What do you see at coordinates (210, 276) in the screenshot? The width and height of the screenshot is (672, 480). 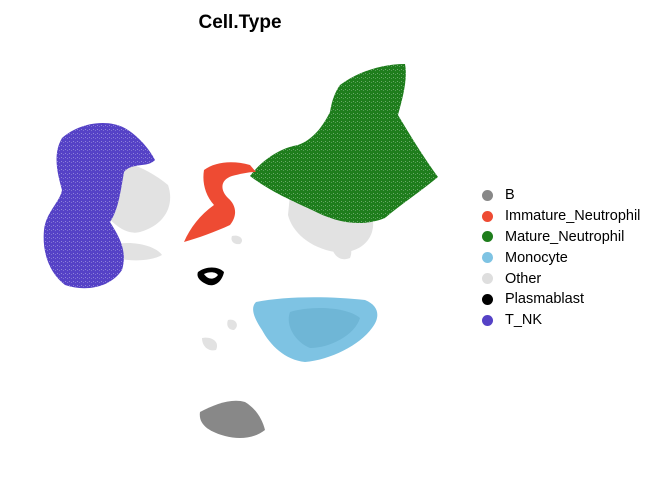 I see `cluster-plasmablast` at bounding box center [210, 276].